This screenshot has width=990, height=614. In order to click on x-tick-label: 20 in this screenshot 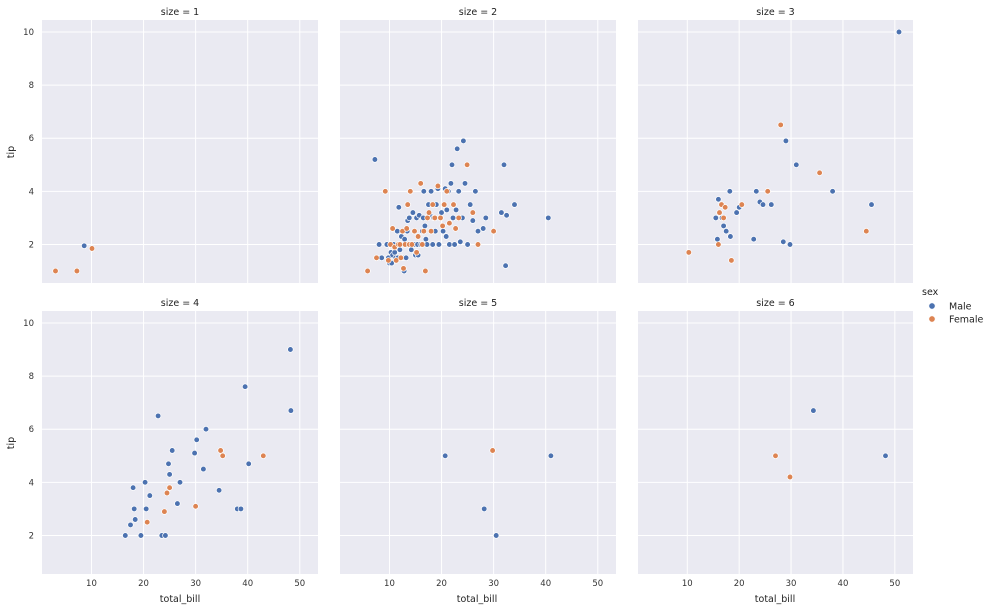, I will do `click(739, 584)`.